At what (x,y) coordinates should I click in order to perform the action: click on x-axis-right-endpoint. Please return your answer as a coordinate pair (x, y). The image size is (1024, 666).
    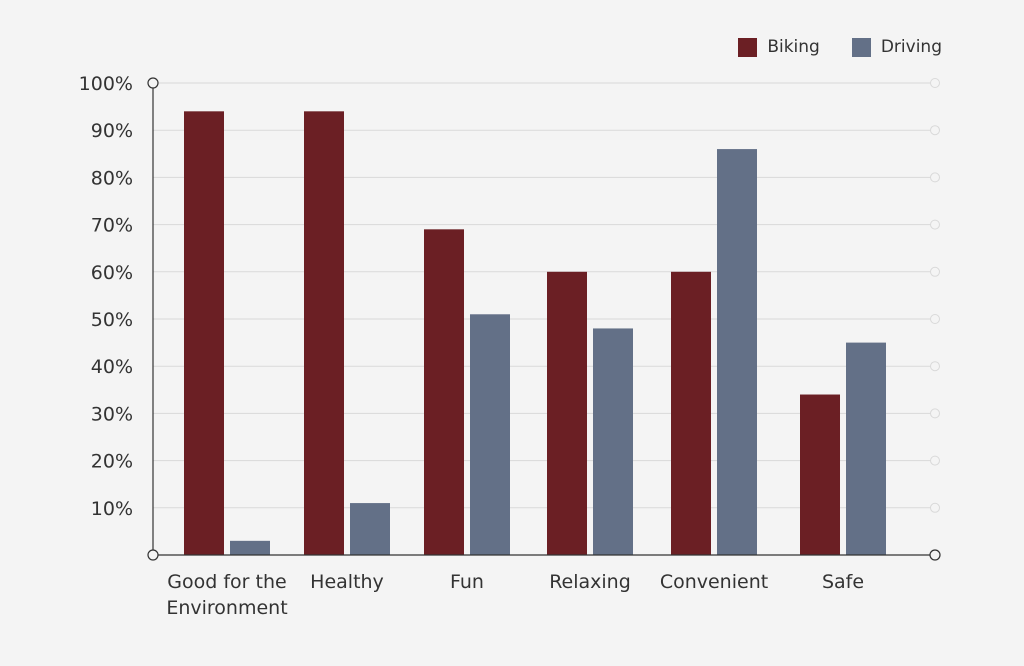
    Looking at the image, I should click on (935, 555).